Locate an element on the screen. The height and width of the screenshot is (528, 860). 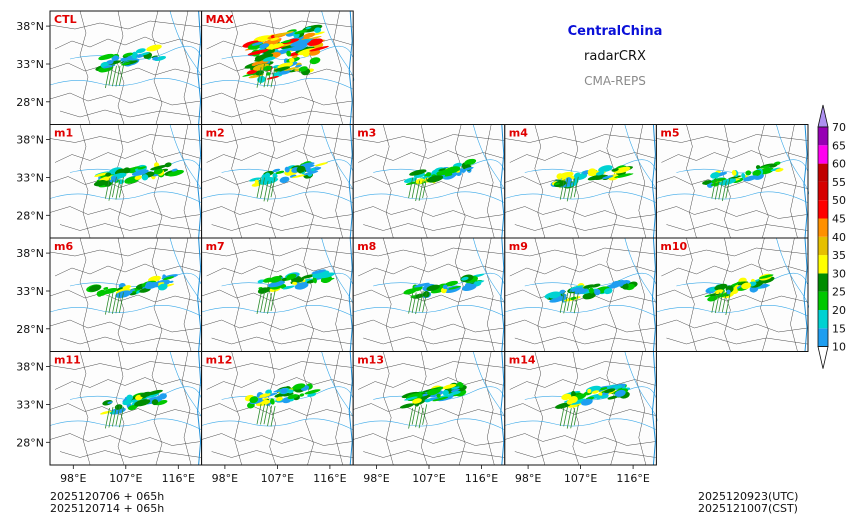
map-panel-m6: m6 is located at coordinates (126, 294).